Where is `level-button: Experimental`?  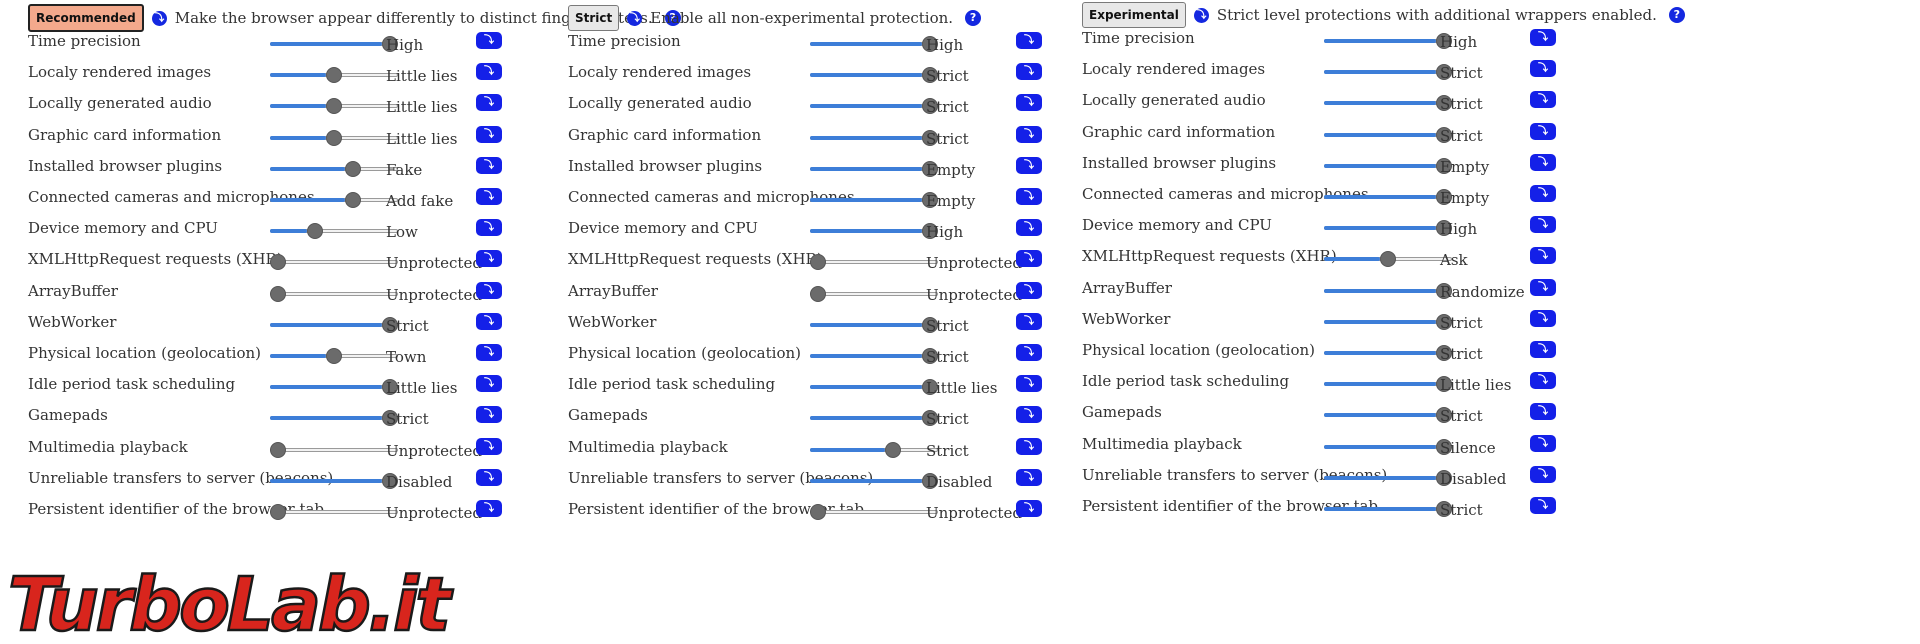 level-button: Experimental is located at coordinates (1134, 15).